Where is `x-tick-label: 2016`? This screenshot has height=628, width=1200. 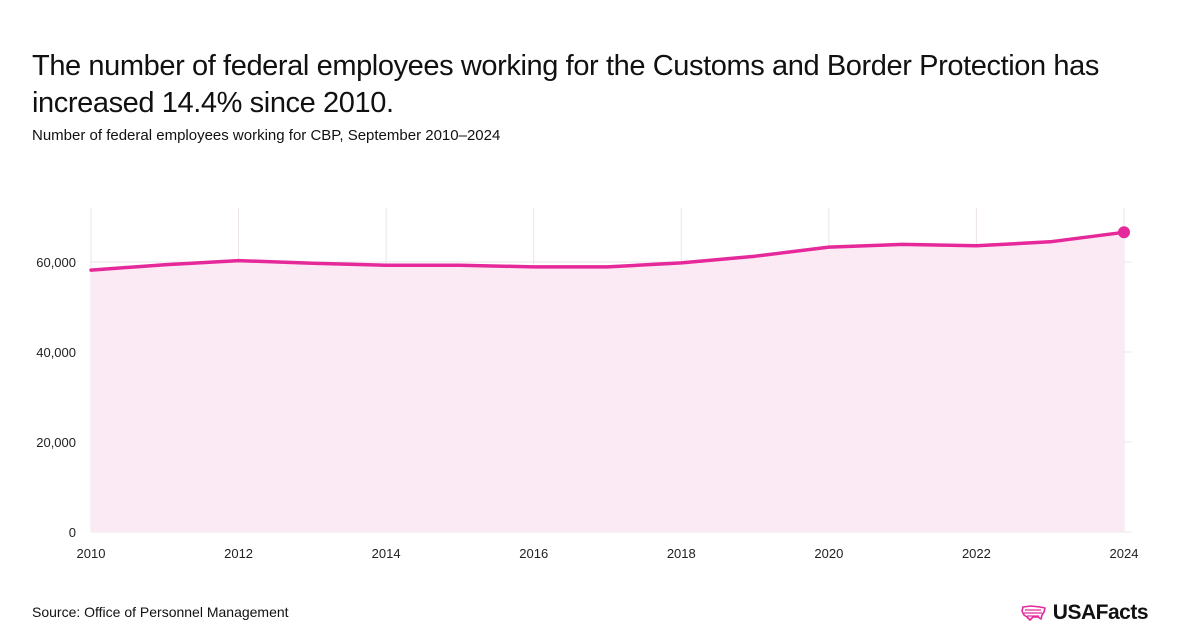 x-tick-label: 2016 is located at coordinates (533, 553).